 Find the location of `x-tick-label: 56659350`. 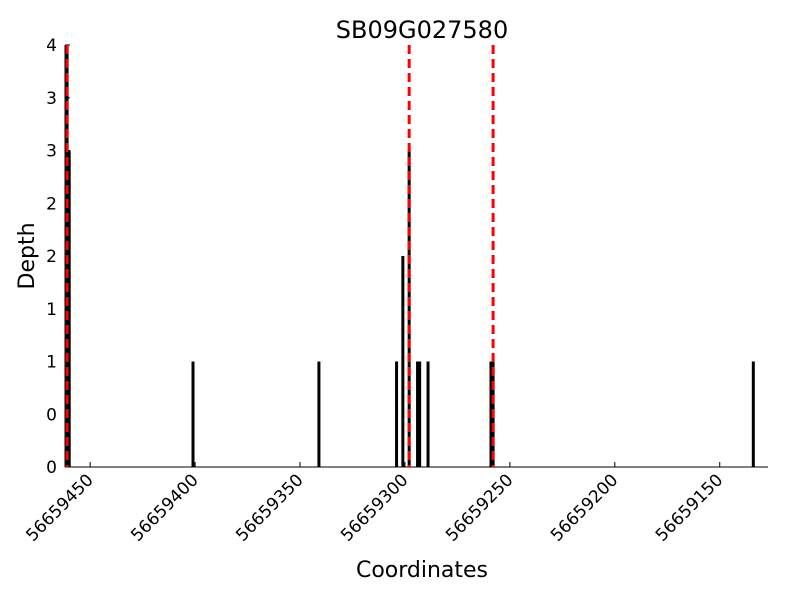

x-tick-label: 56659350 is located at coordinates (269, 507).